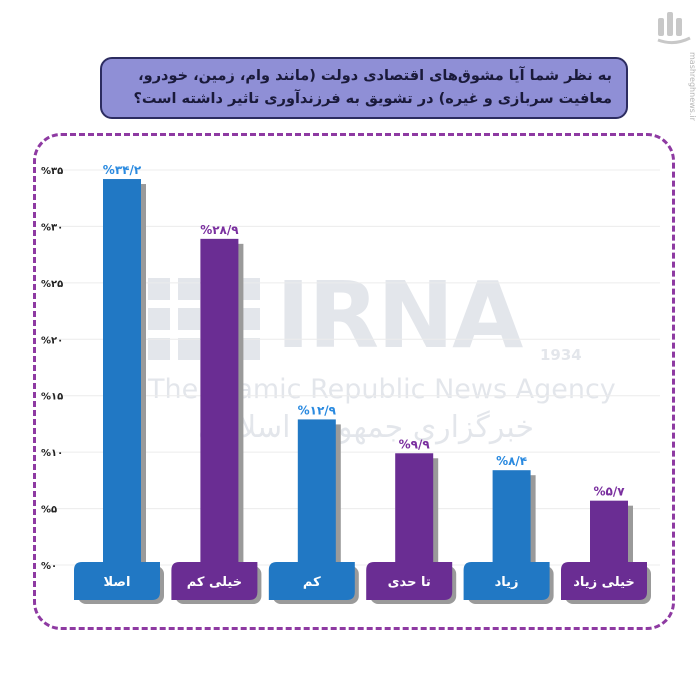 The image size is (700, 700). I want to click on y-tick-label: %۱۰, so click(52, 453).